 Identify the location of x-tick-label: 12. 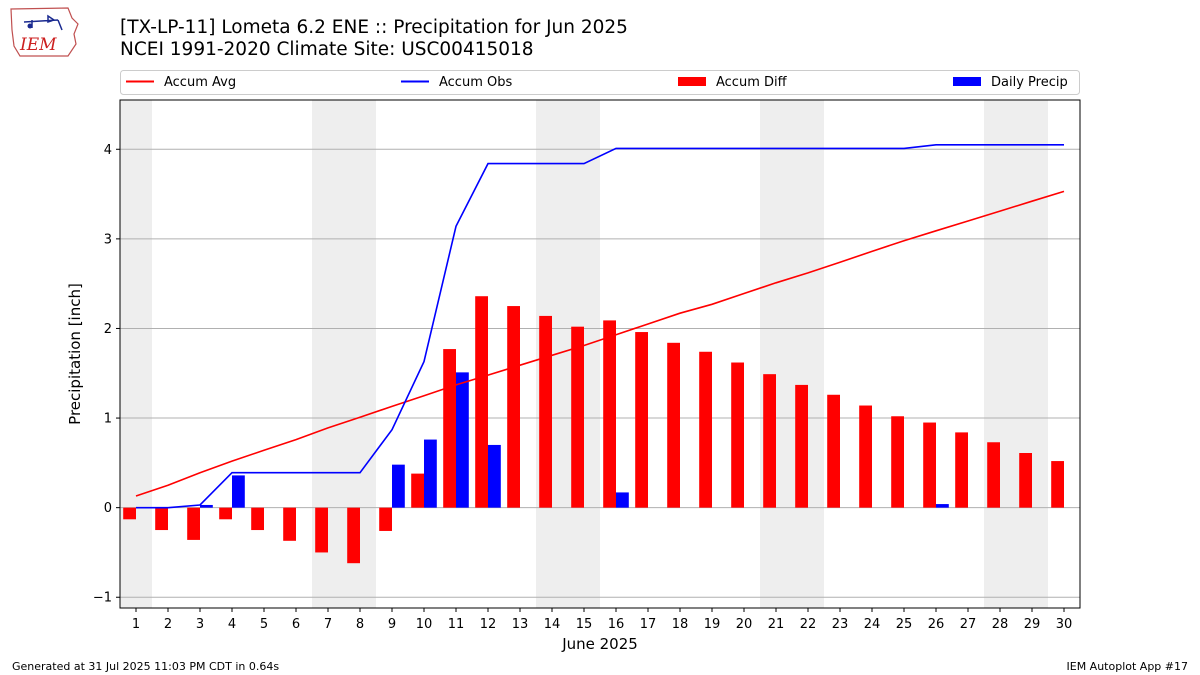
(488, 624).